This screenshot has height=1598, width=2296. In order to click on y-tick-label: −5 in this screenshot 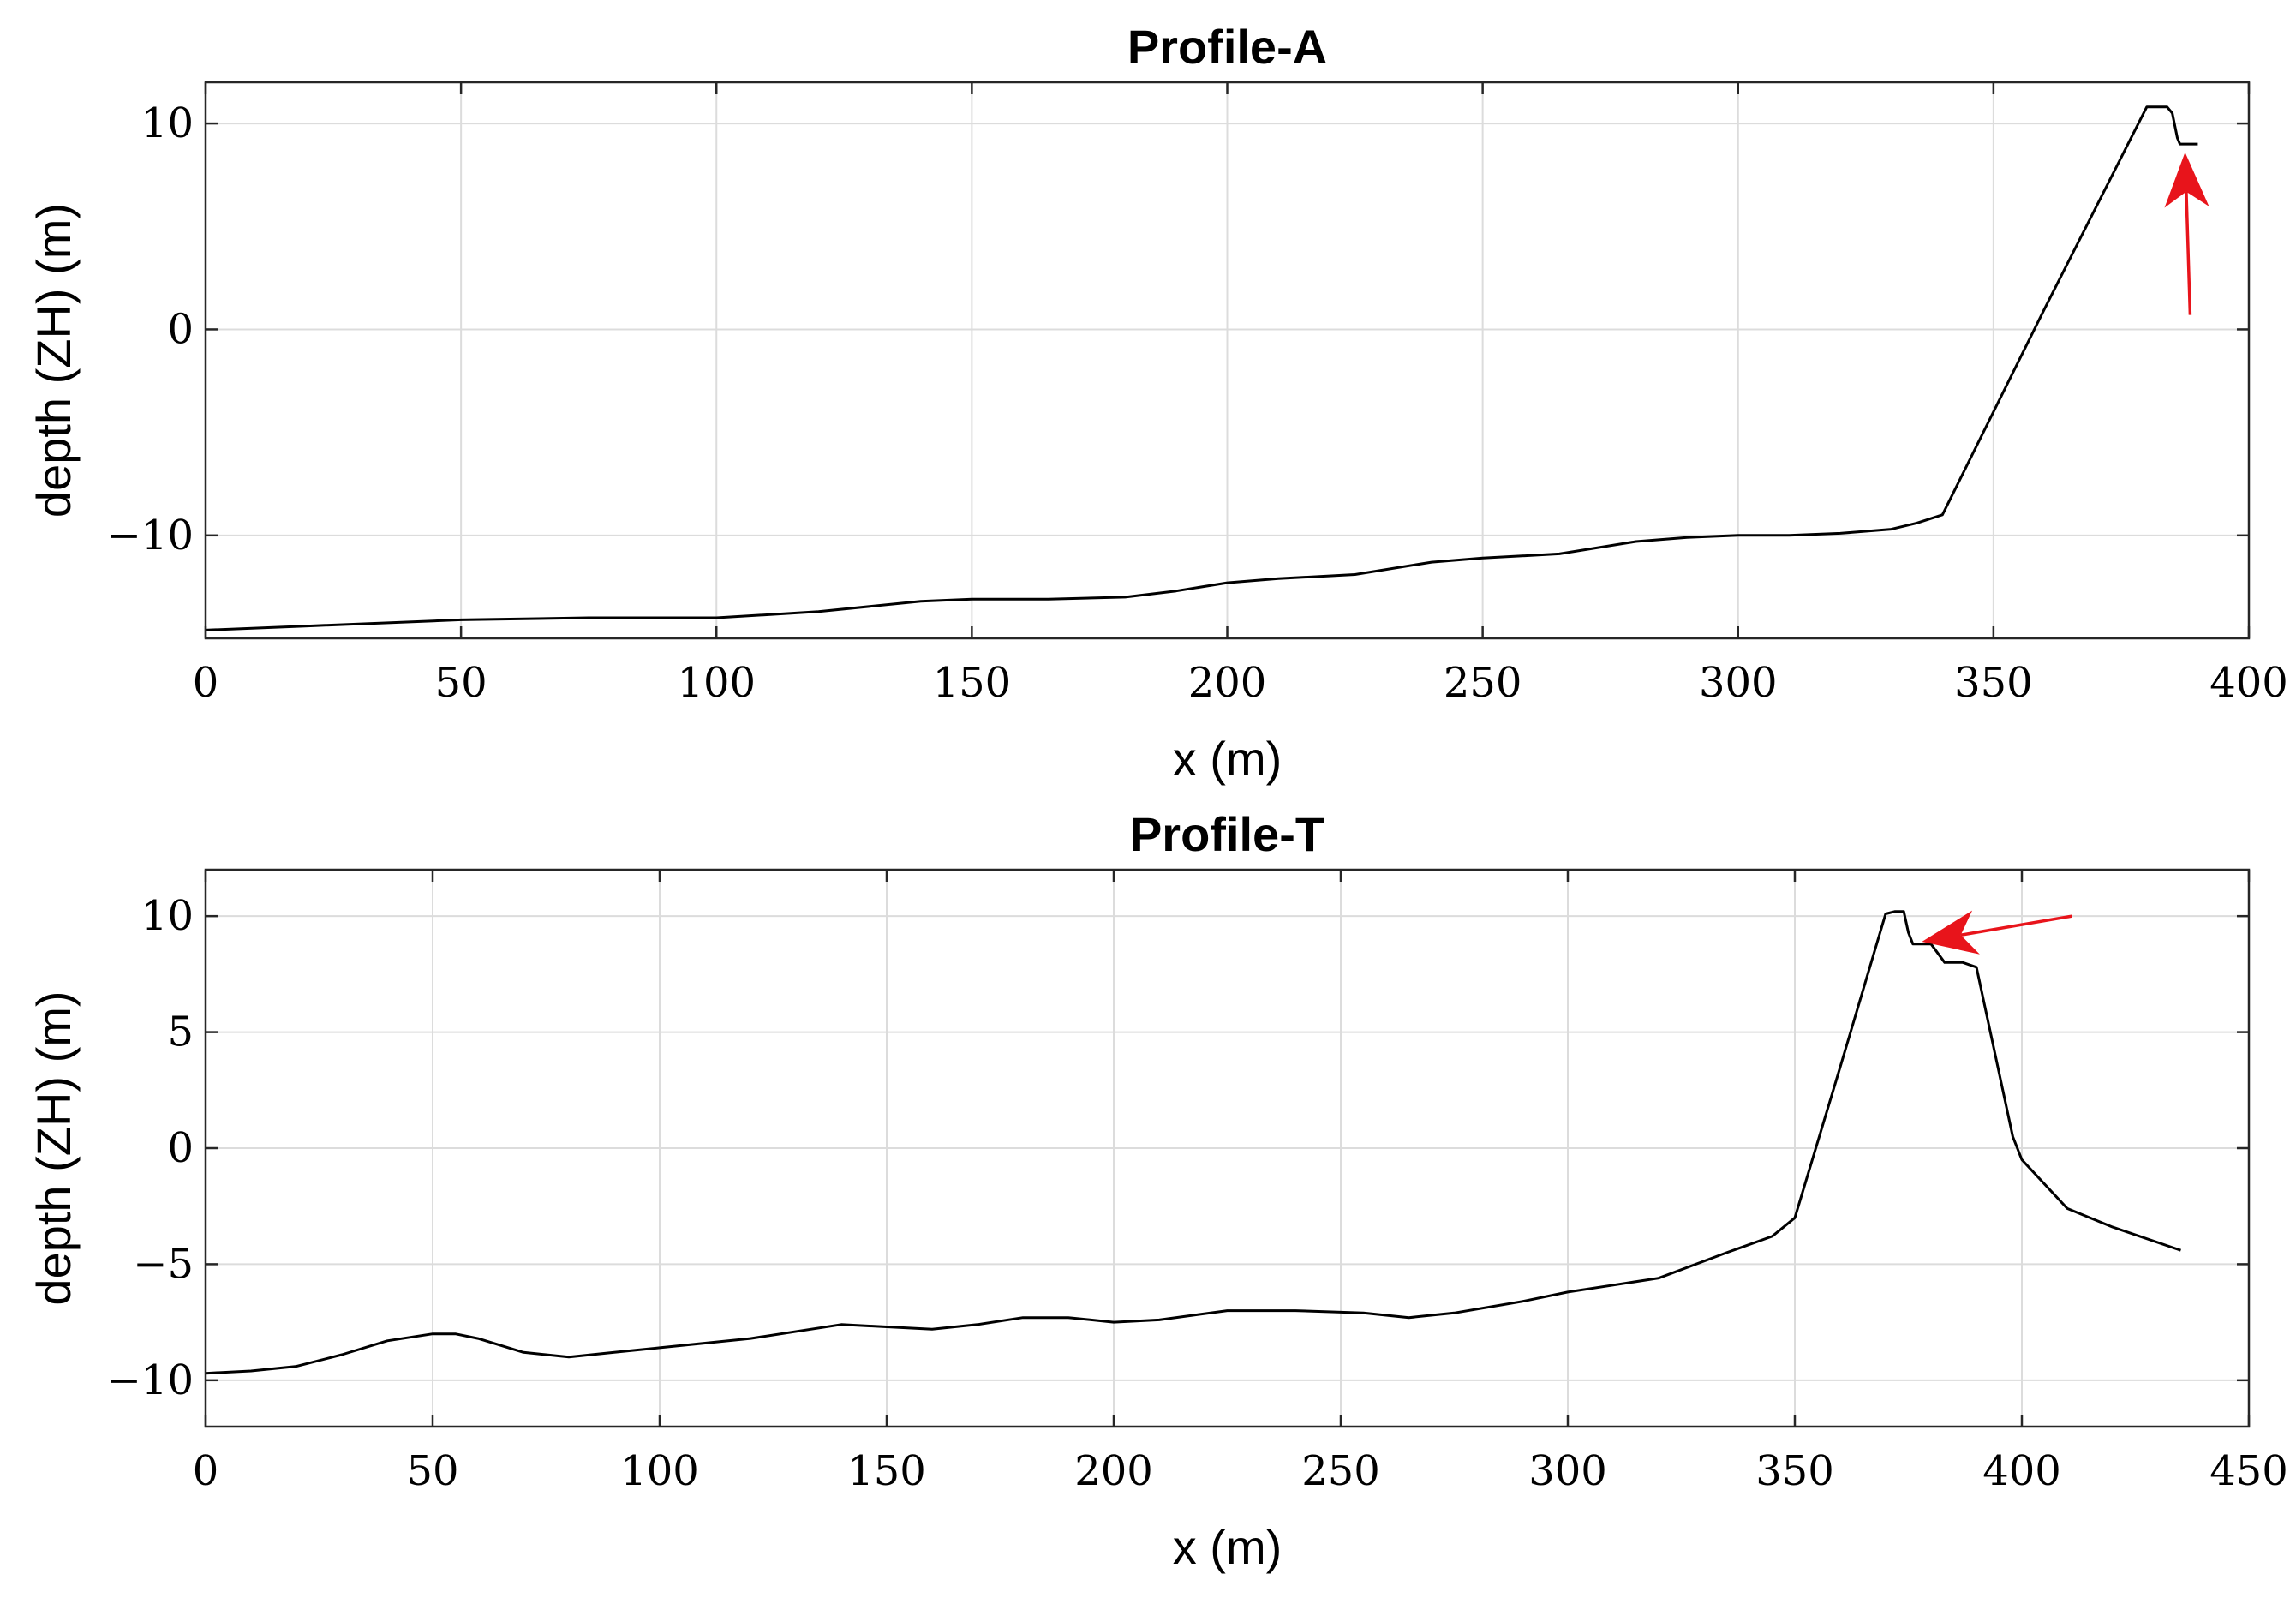, I will do `click(163, 1264)`.